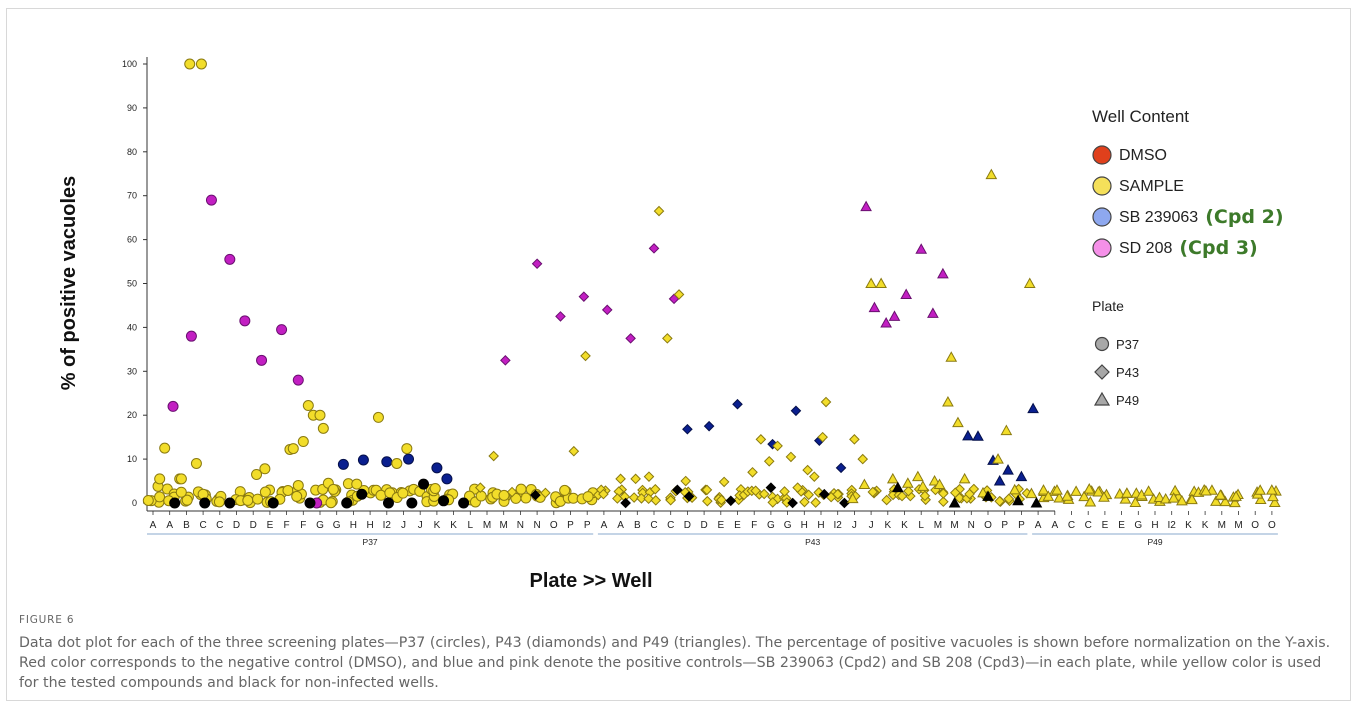 The width and height of the screenshot is (1359, 709). What do you see at coordinates (854, 525) in the screenshot?
I see `x-tick-label: J` at bounding box center [854, 525].